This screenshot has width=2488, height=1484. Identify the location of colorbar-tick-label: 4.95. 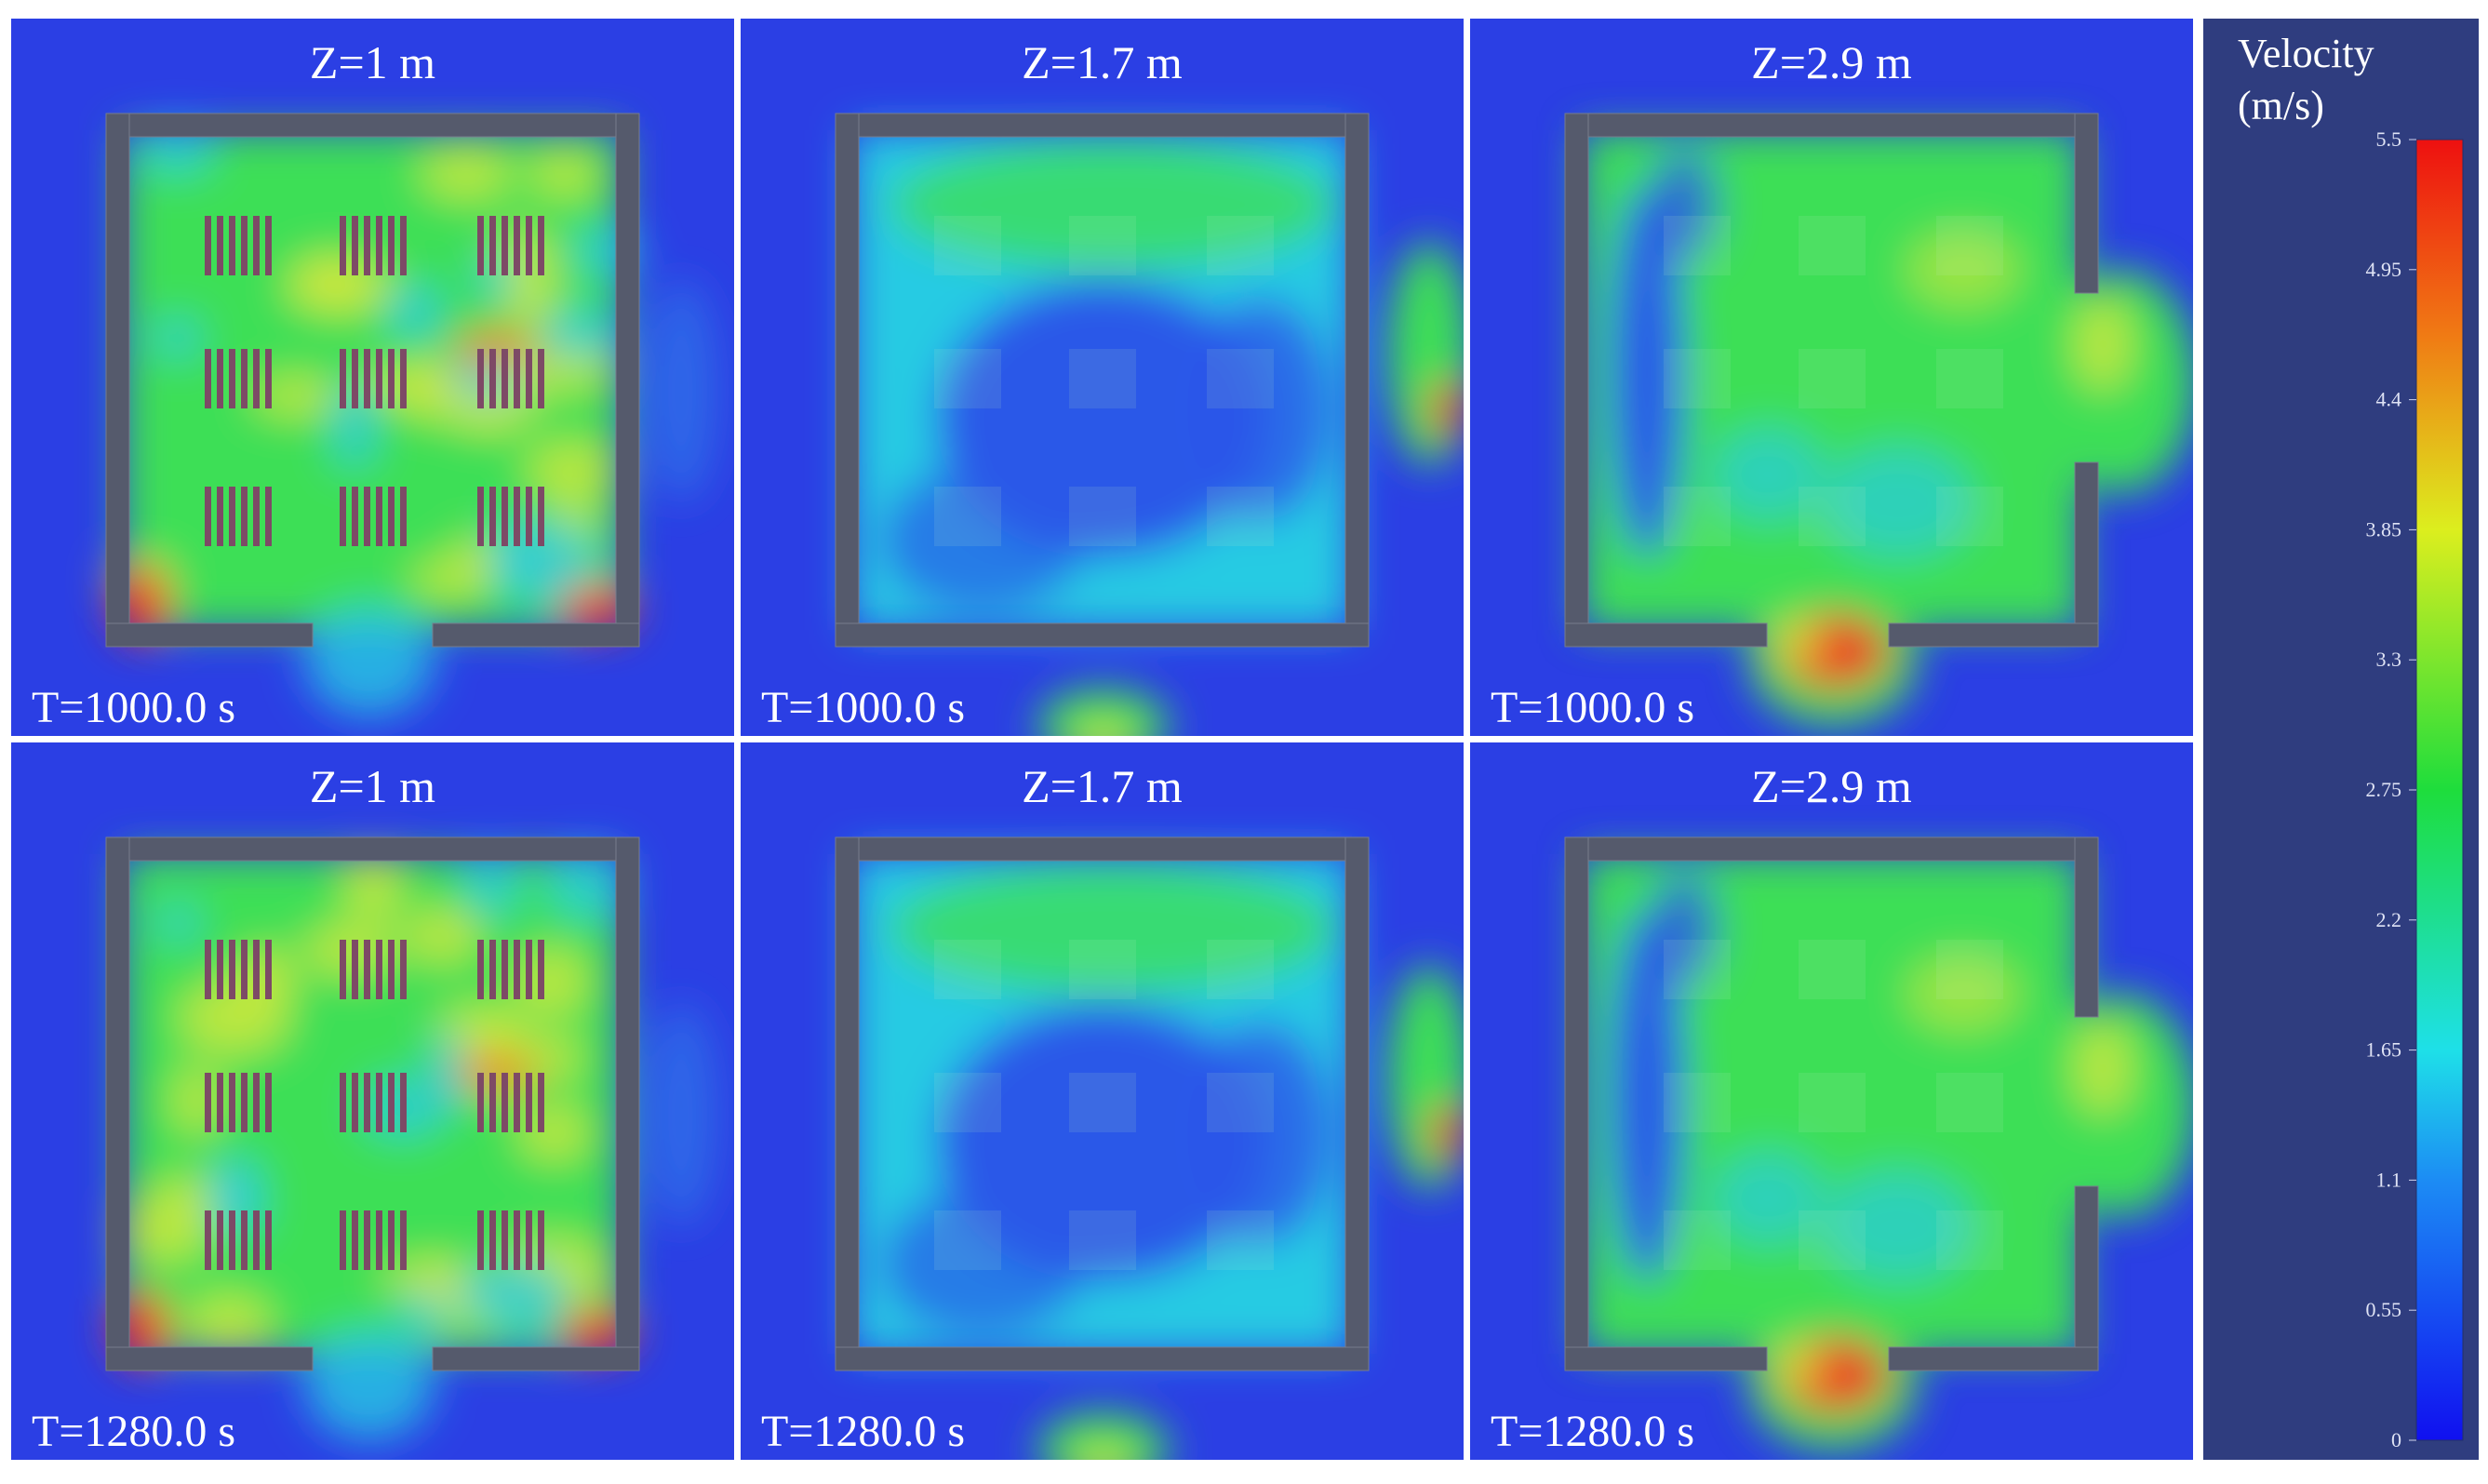
(2384, 269).